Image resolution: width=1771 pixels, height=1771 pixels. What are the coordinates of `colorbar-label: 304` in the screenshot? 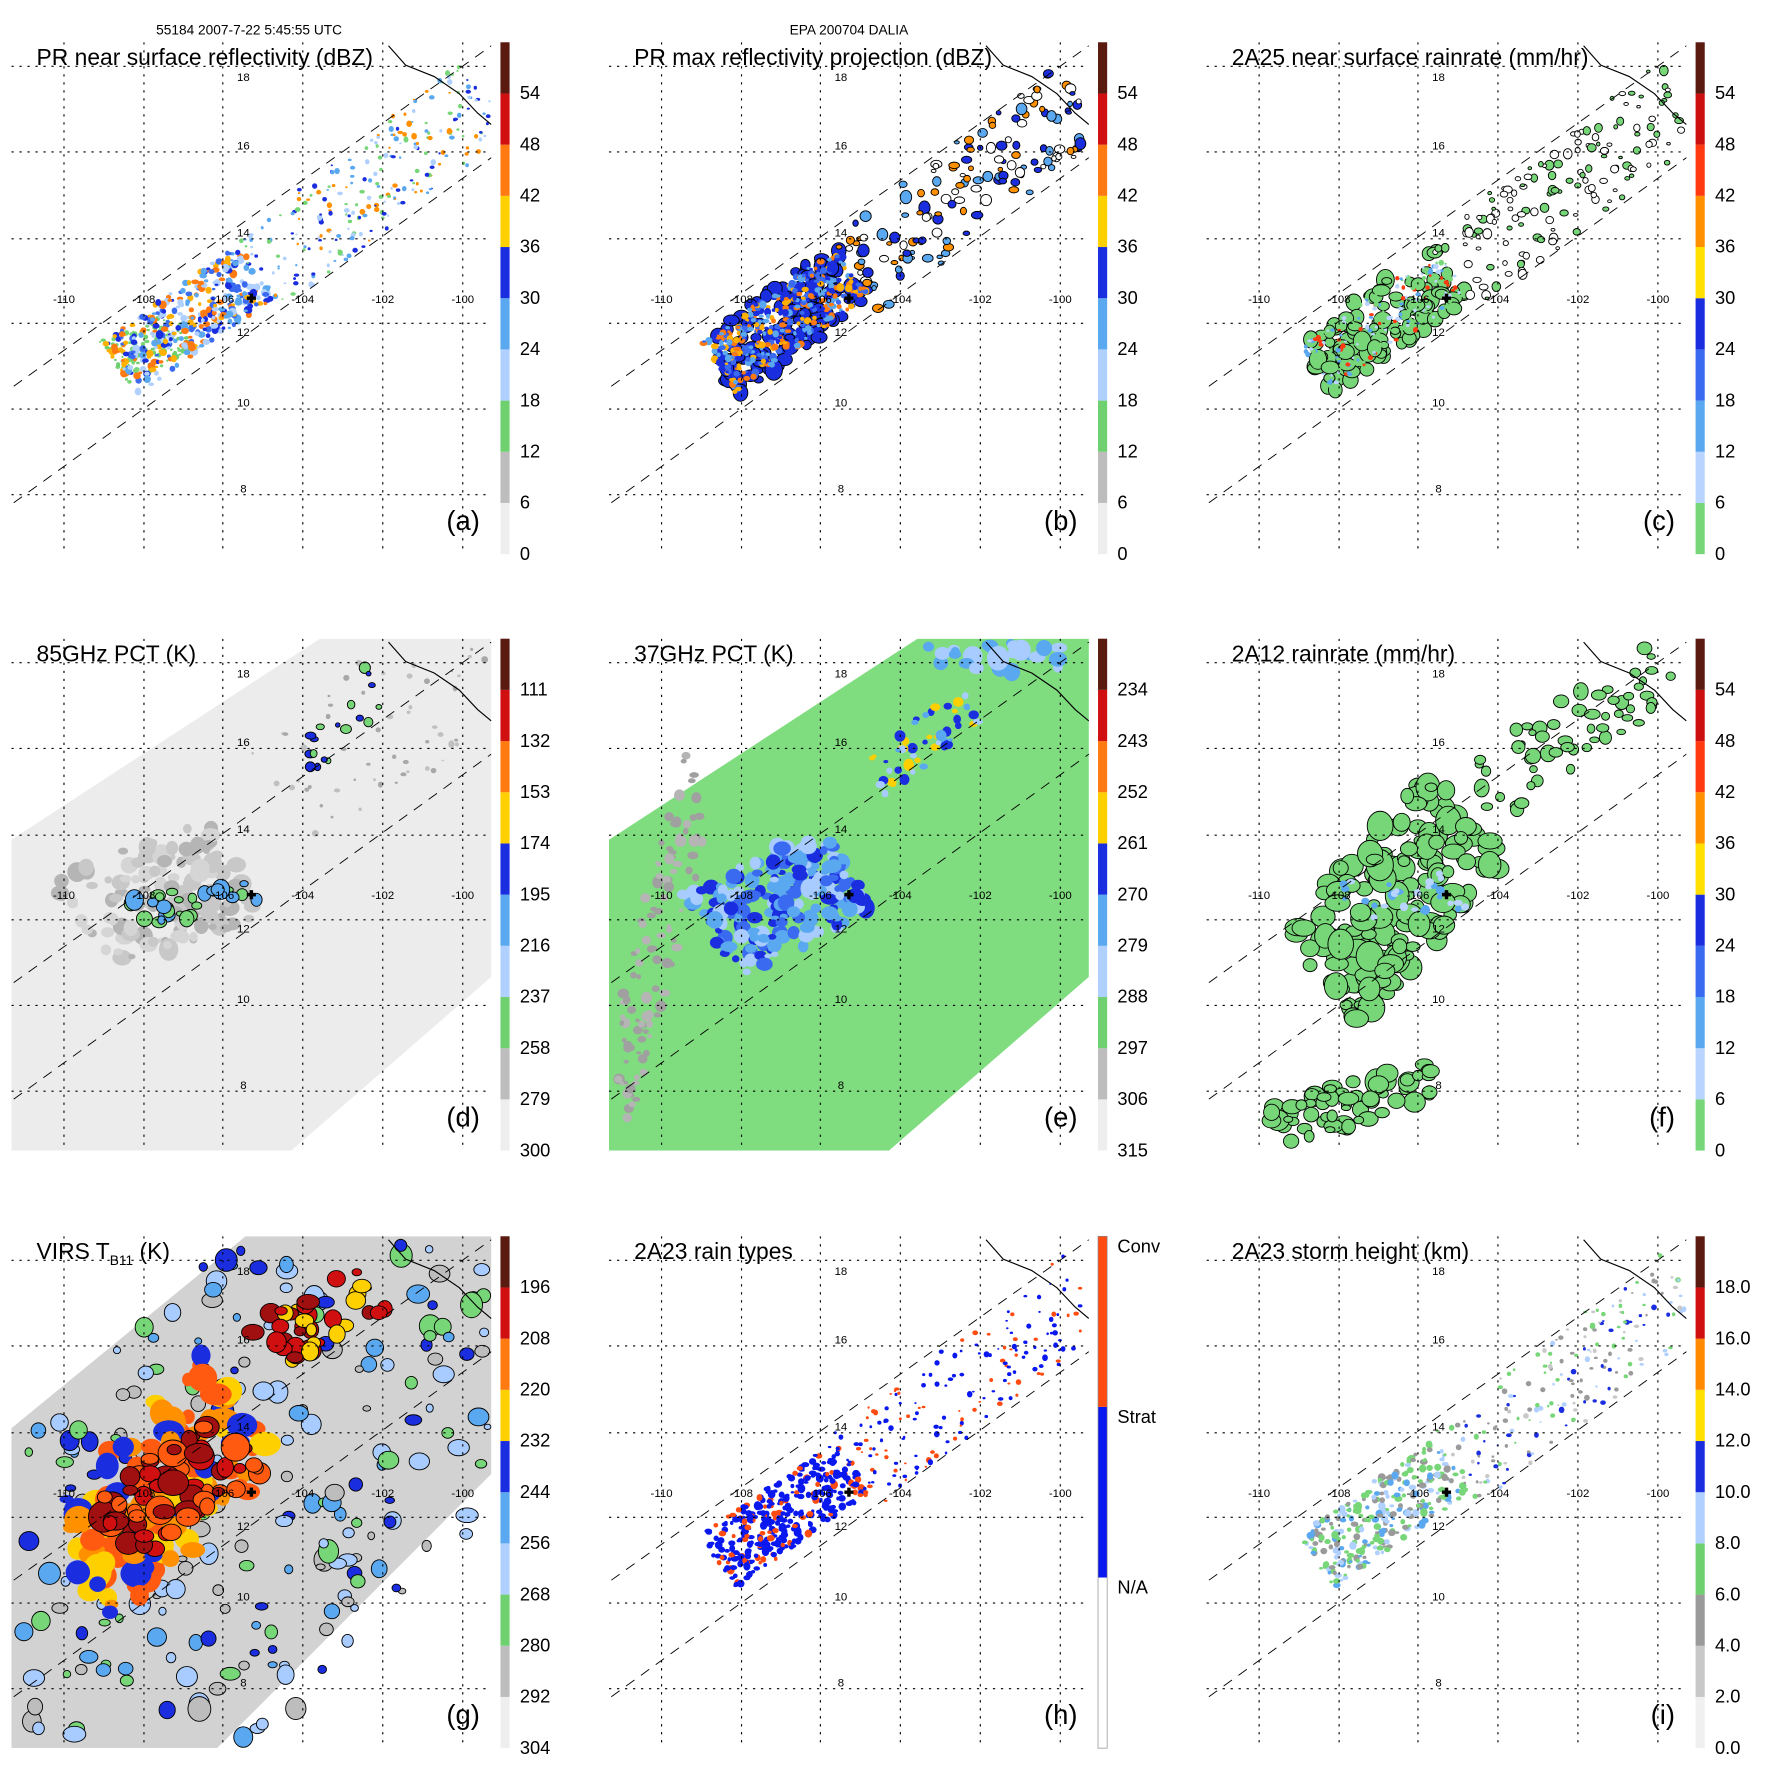 It's located at (535, 1747).